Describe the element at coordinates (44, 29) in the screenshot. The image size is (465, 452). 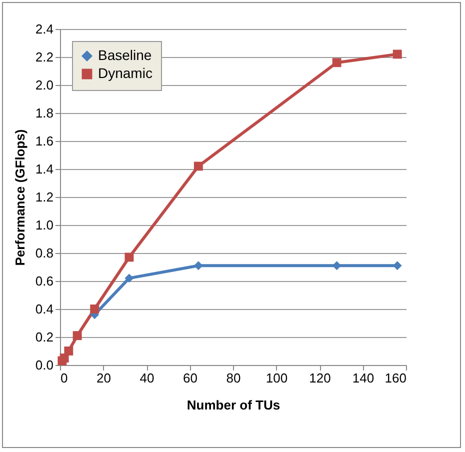
I see `y-tick-label: 2.4` at that location.